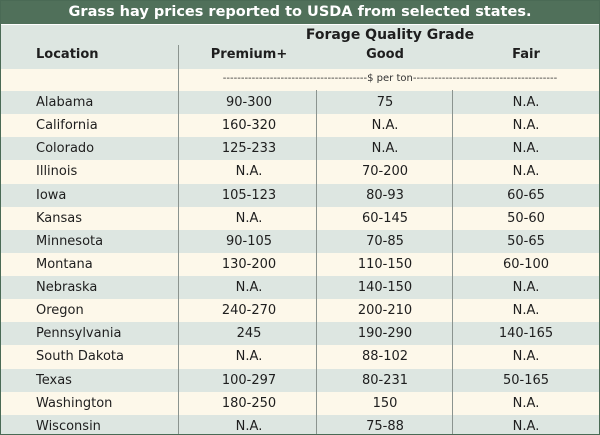 The height and width of the screenshot is (435, 600). Describe the element at coordinates (526, 334) in the screenshot. I see `fair-price-cell: 140-165` at that location.